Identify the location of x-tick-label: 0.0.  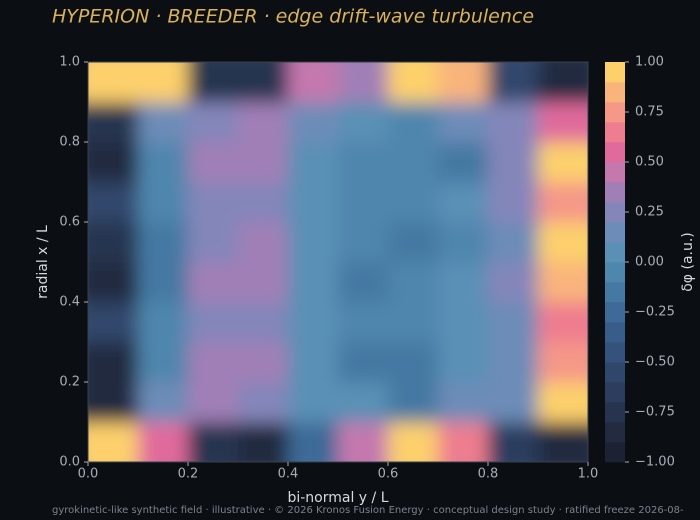
(88, 474).